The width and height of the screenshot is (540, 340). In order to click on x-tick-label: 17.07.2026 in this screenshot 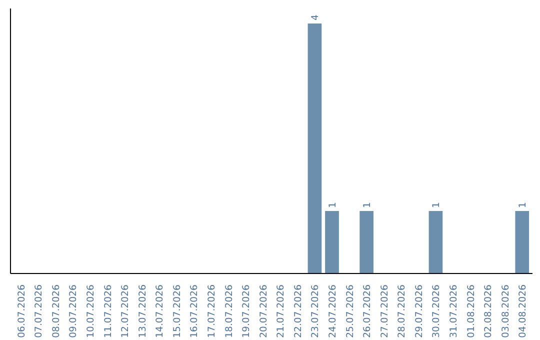, I will do `click(212, 311)`.